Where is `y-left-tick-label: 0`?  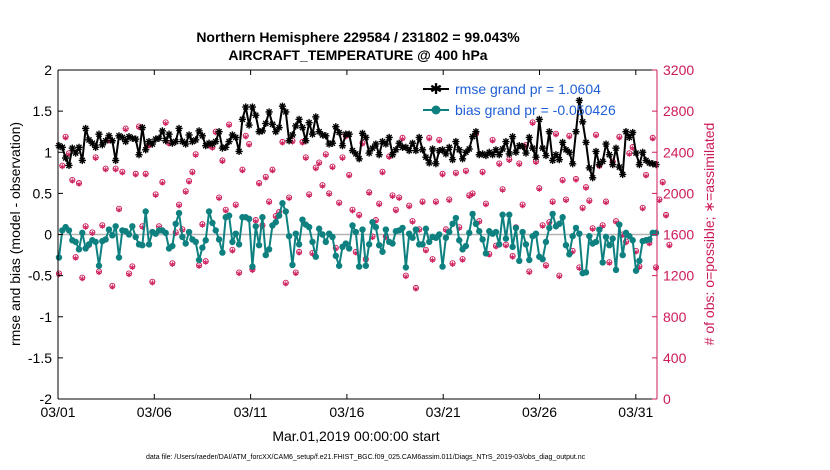 y-left-tick-label: 0 is located at coordinates (48, 235).